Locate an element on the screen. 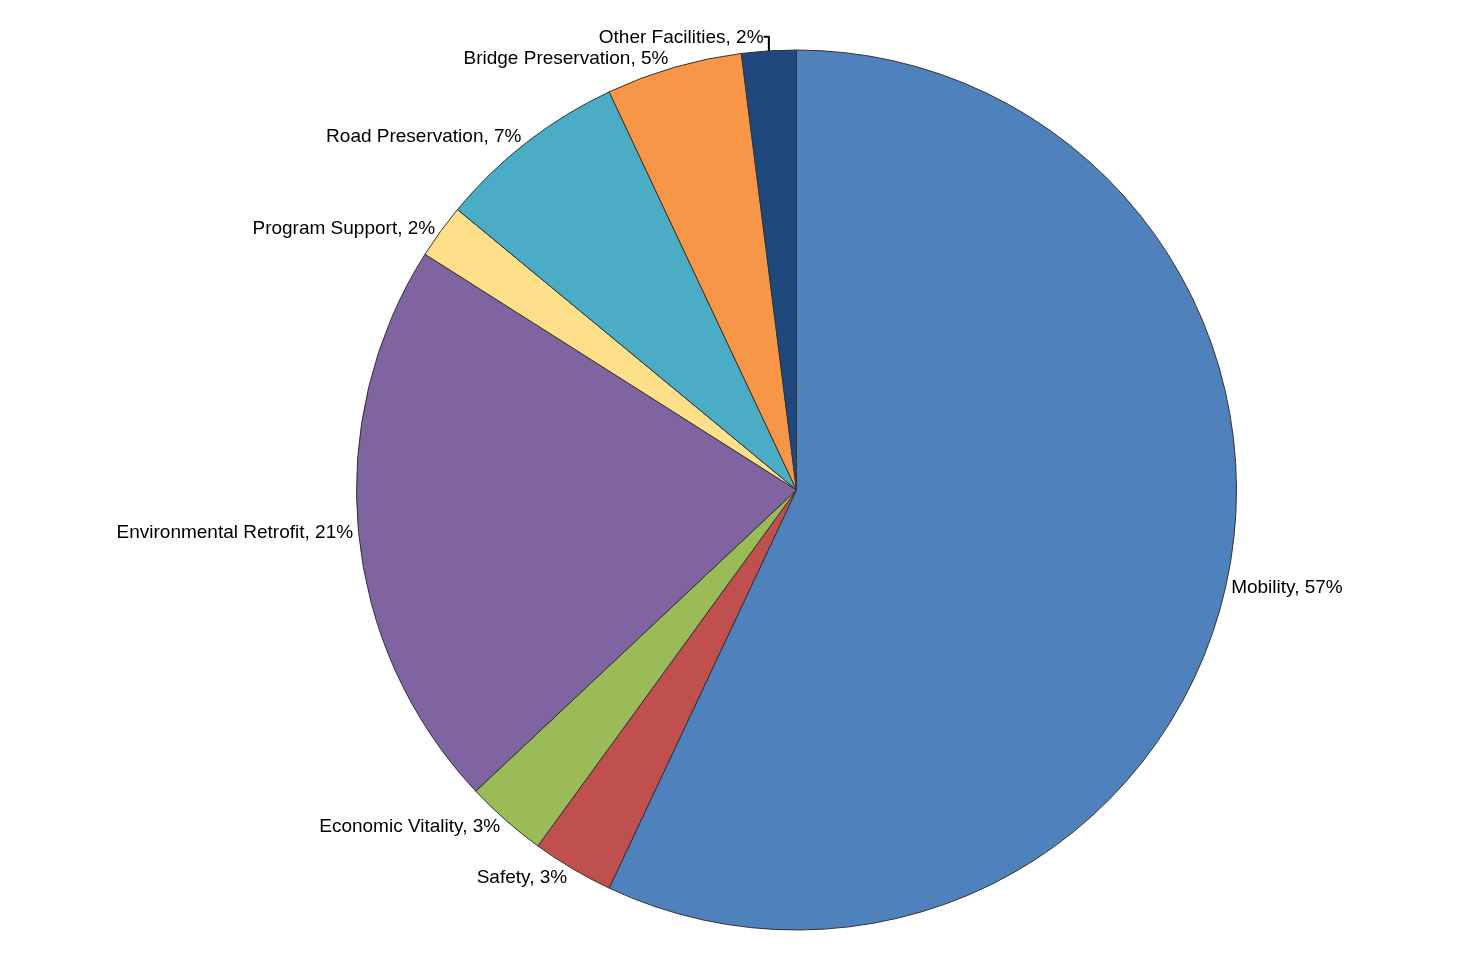 The height and width of the screenshot is (980, 1460). slice-label: Economic Vitality, 3% is located at coordinates (410, 826).